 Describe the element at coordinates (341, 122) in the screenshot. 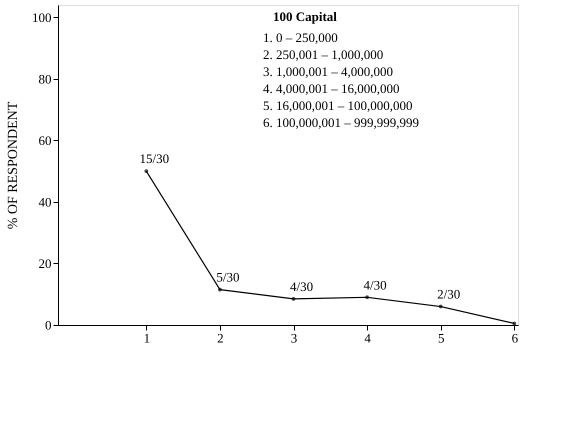

I see `annotation: 6. 100,000,001 – 999,999,999` at that location.